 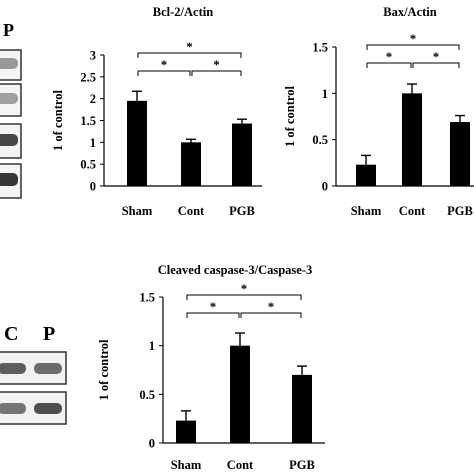 What do you see at coordinates (235, 270) in the screenshot?
I see `chart-title: Cleaved caspase-3/Caspase-3` at bounding box center [235, 270].